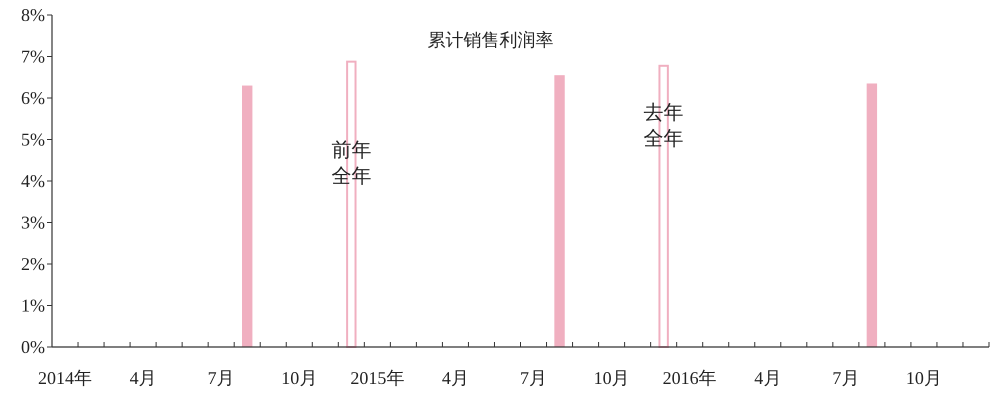 The image size is (999, 407). I want to click on y-tick-label: 8%, so click(33, 15).